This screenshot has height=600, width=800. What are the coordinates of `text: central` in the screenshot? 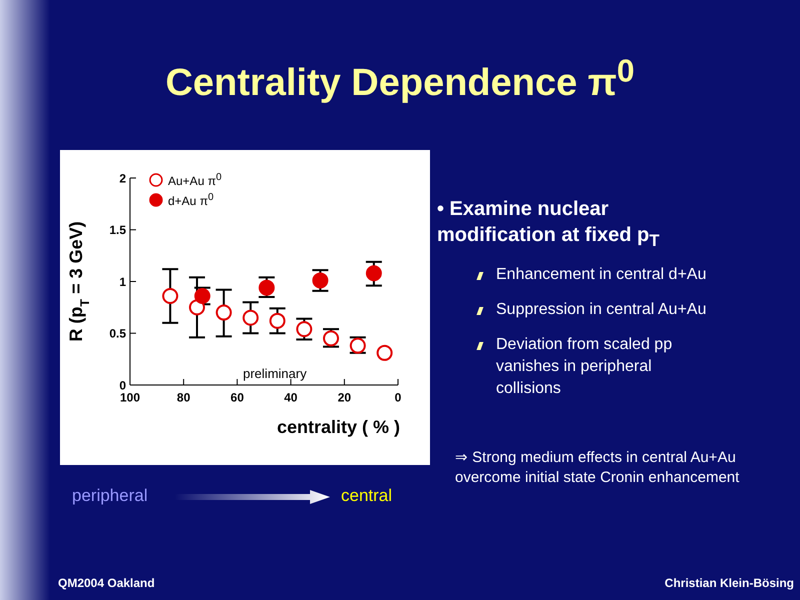 It's located at (366, 495).